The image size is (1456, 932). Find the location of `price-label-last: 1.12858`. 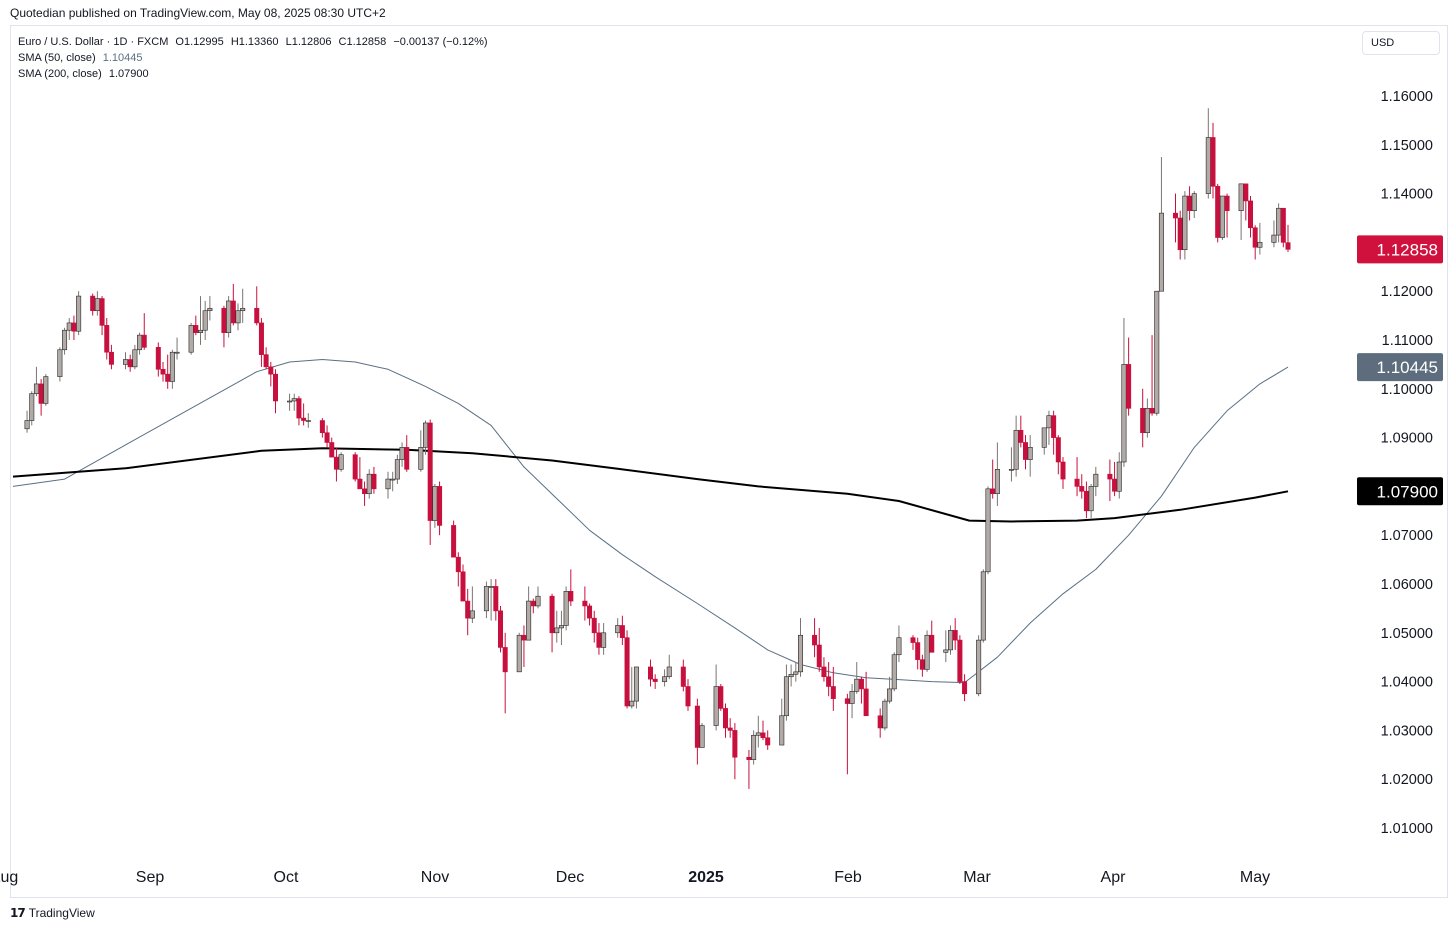

price-label-last: 1.12858 is located at coordinates (1400, 249).